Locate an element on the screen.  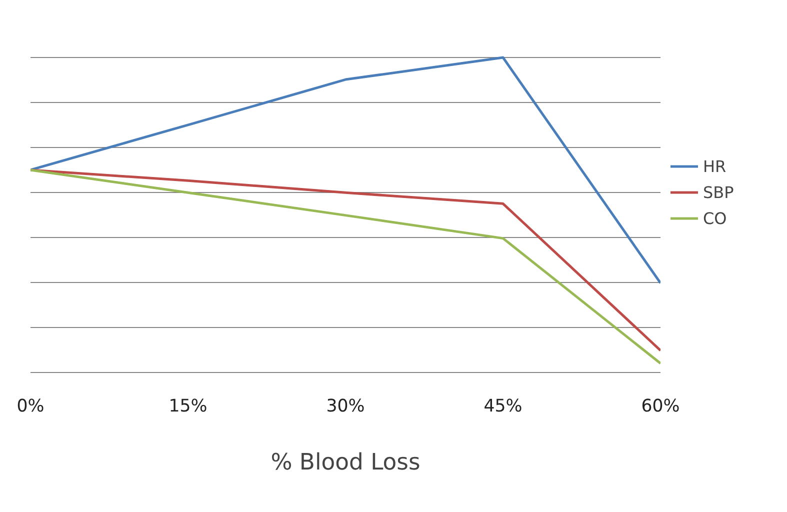
legend-label: CO is located at coordinates (715, 218).